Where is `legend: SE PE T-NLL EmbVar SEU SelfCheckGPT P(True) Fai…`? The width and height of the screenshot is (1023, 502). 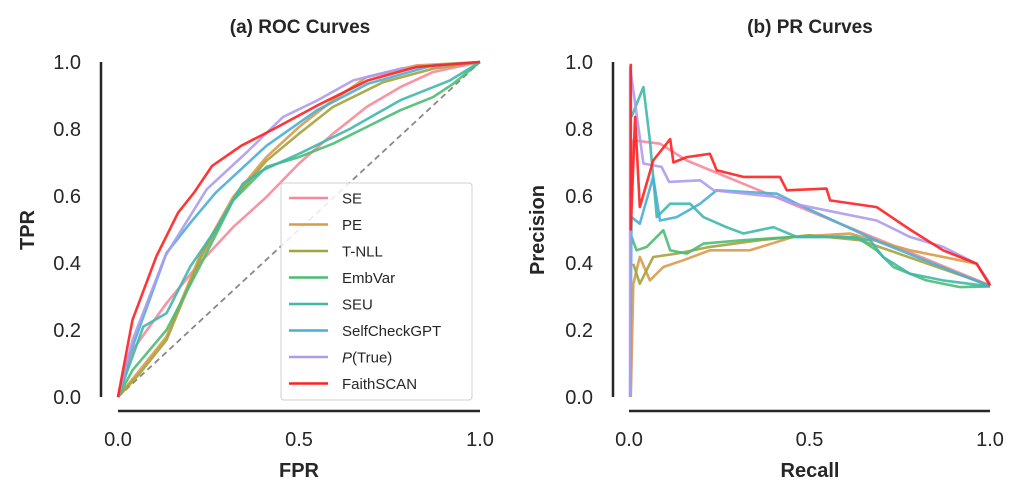
legend: SE PE T-NLL EmbVar SEU SelfCheckGPT P(True) Fai… is located at coordinates (376, 291).